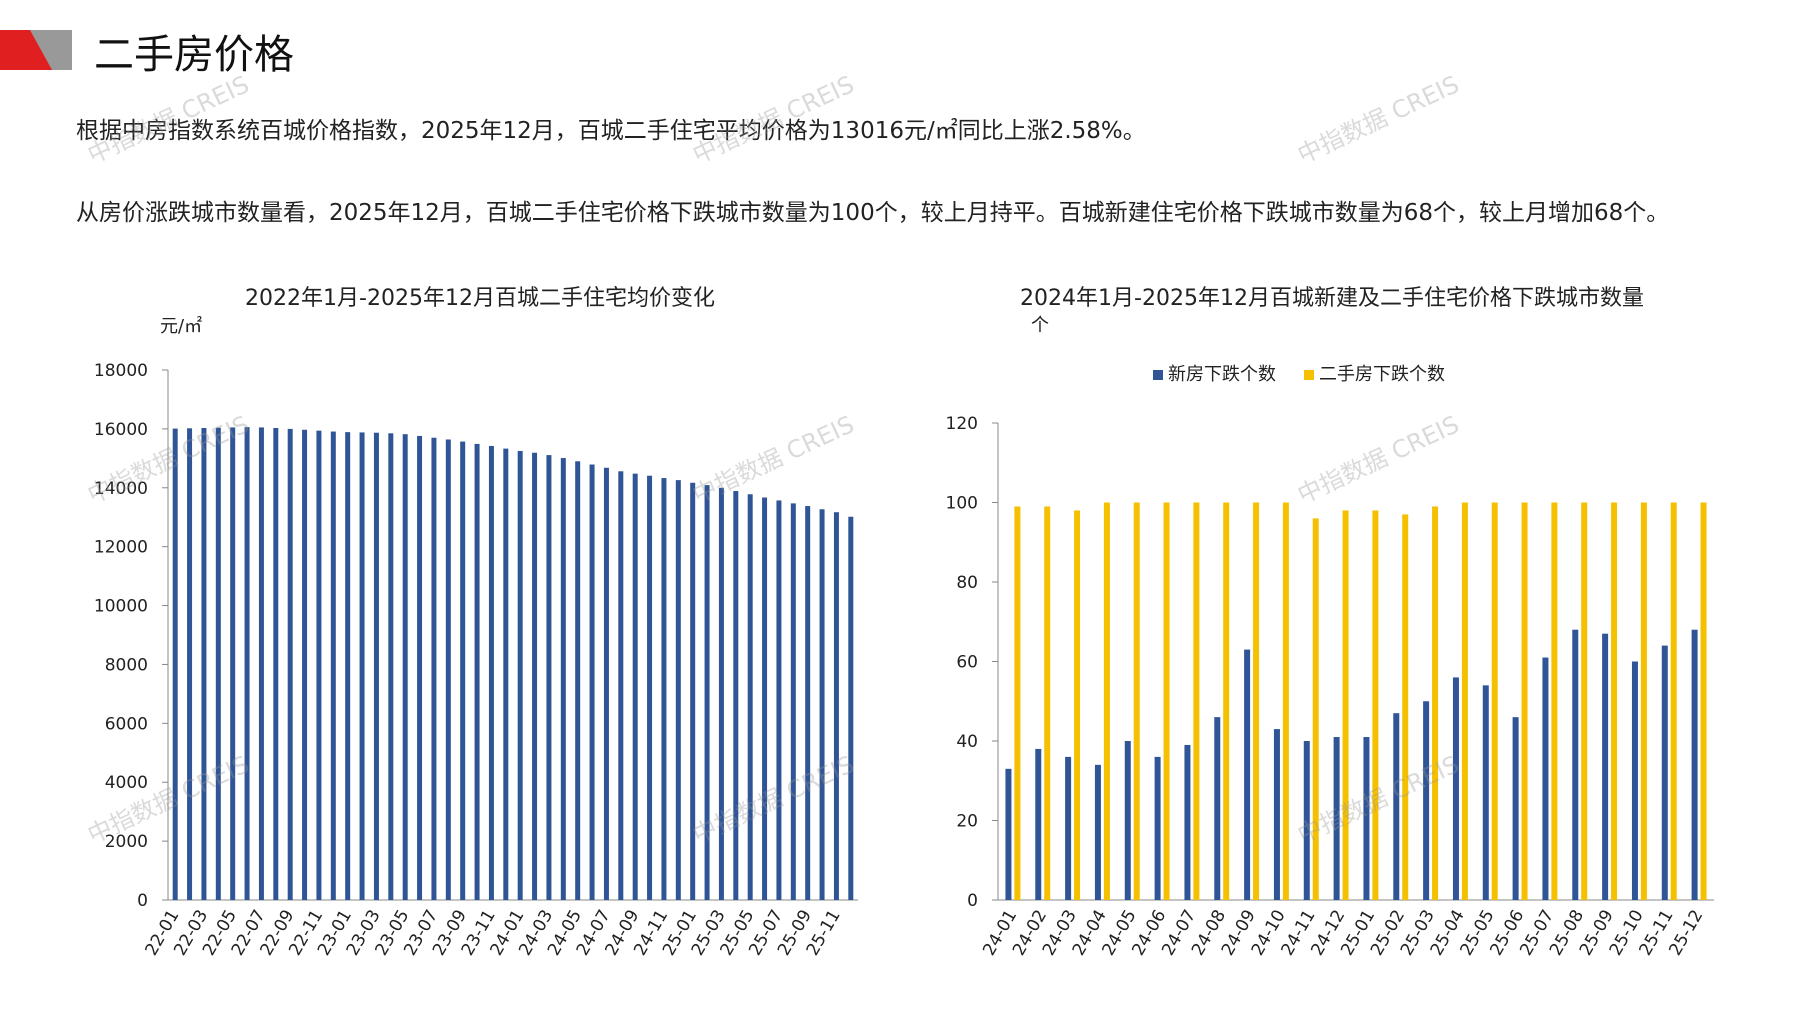 The height and width of the screenshot is (1010, 1797). What do you see at coordinates (967, 583) in the screenshot?
I see `y-tick-label: 80` at bounding box center [967, 583].